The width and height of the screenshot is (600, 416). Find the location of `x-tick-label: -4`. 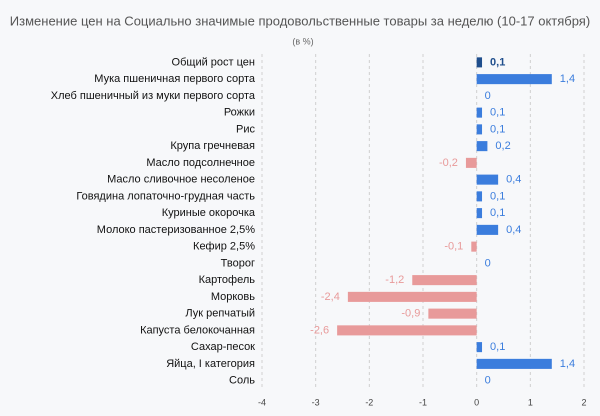

x-tick-label: -4 is located at coordinates (262, 402).